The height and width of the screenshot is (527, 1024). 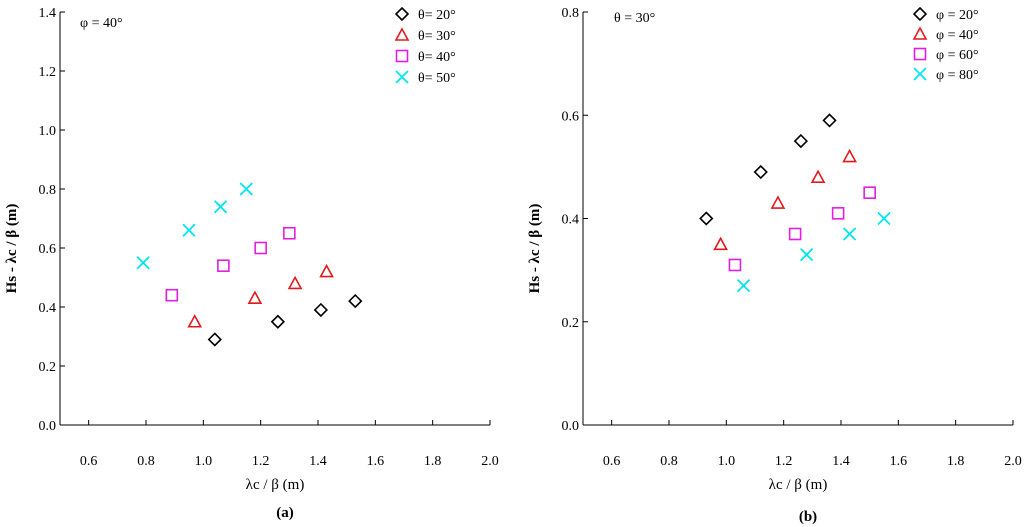 I want to click on y-tick-label: 1.0, so click(x=48, y=131).